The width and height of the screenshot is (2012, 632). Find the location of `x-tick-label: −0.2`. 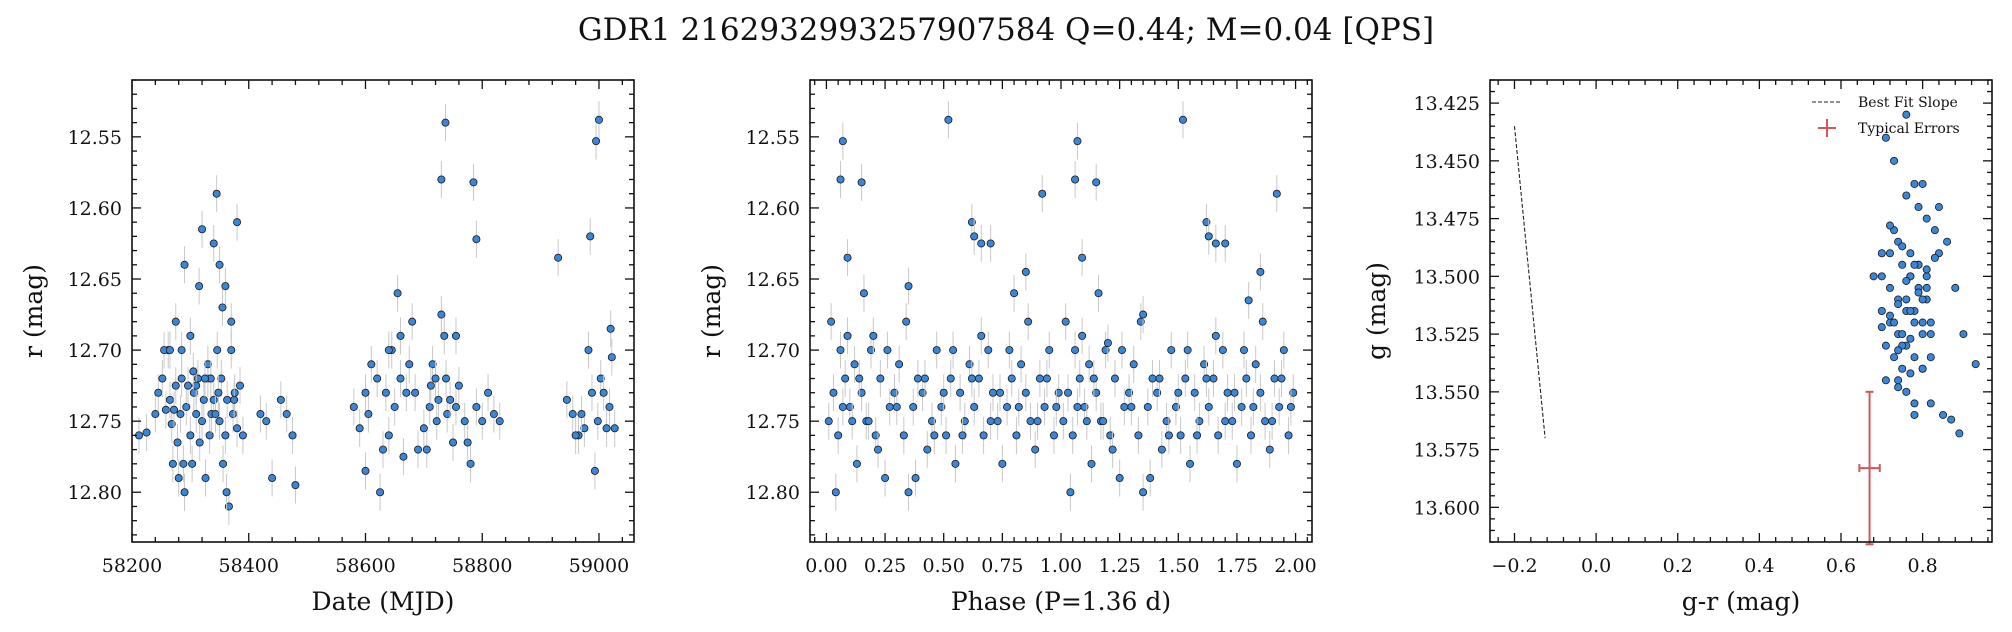

x-tick-label: −0.2 is located at coordinates (1514, 566).